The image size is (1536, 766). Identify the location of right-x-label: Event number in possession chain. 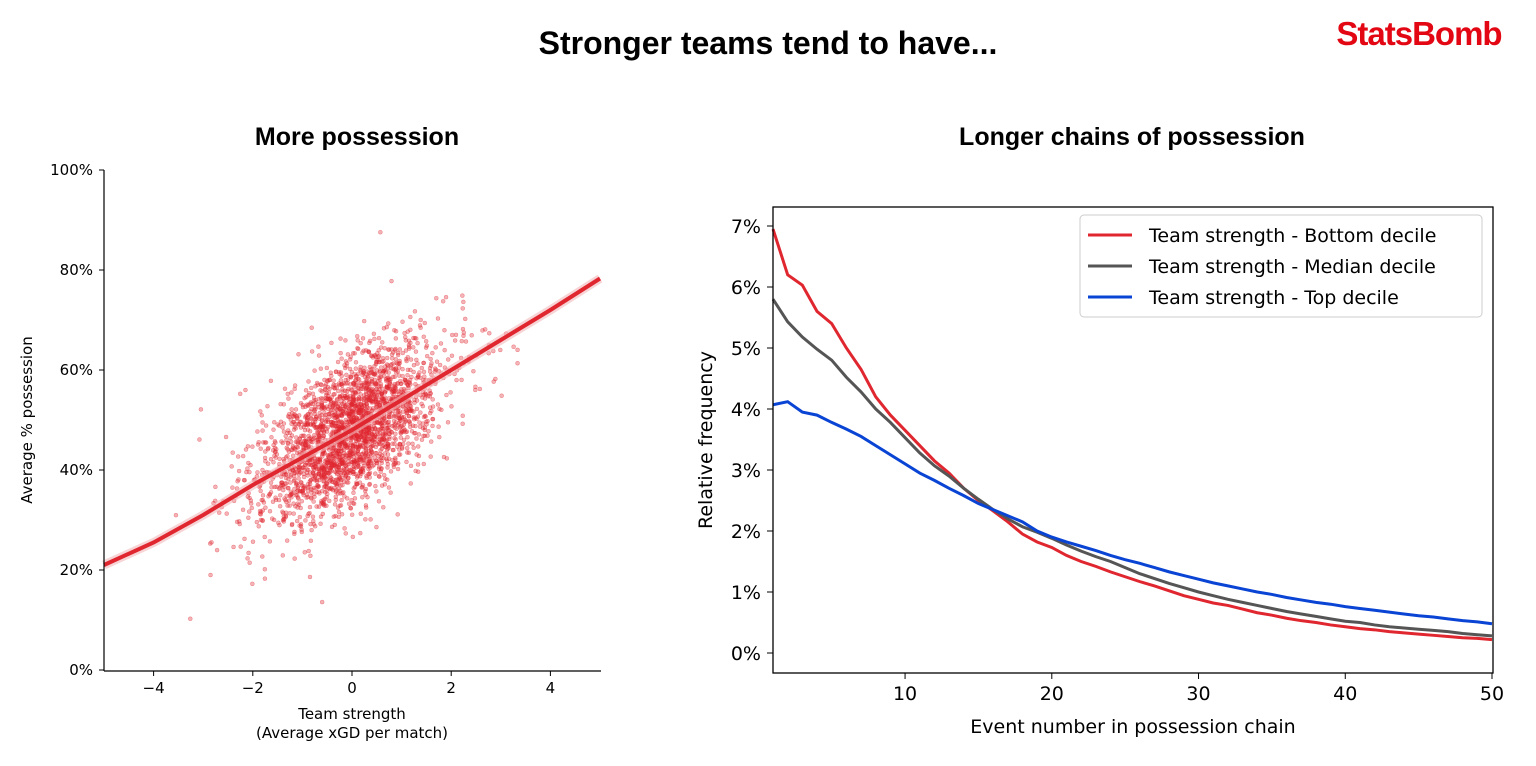
(1132, 727).